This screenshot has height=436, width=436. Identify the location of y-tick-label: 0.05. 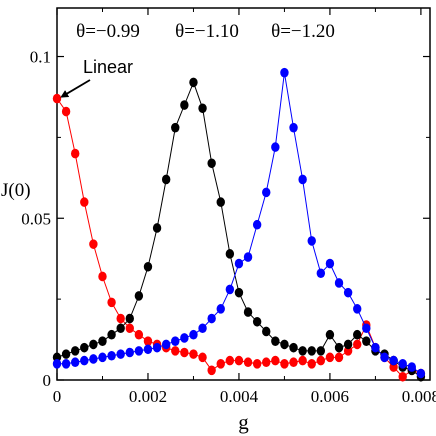
(36, 218).